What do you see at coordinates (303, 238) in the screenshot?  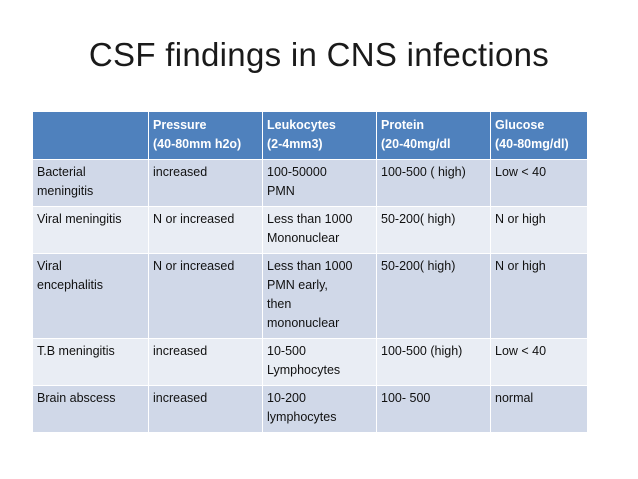 I see `cell-text: Mononuclear` at bounding box center [303, 238].